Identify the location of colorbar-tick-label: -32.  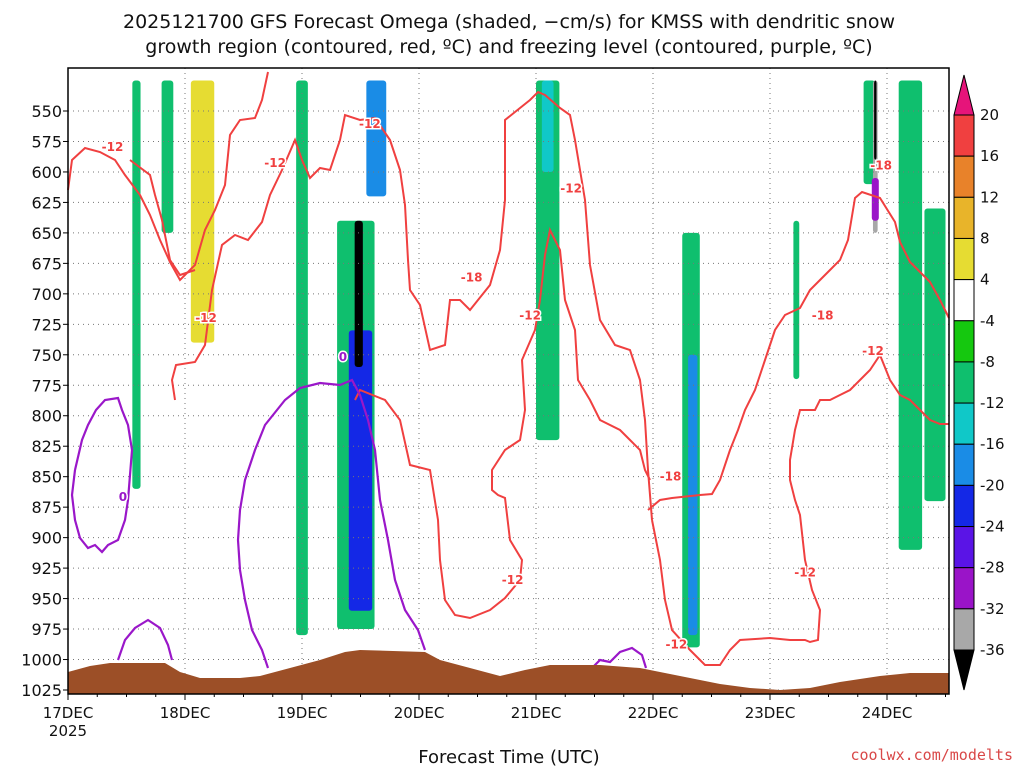
(992, 609).